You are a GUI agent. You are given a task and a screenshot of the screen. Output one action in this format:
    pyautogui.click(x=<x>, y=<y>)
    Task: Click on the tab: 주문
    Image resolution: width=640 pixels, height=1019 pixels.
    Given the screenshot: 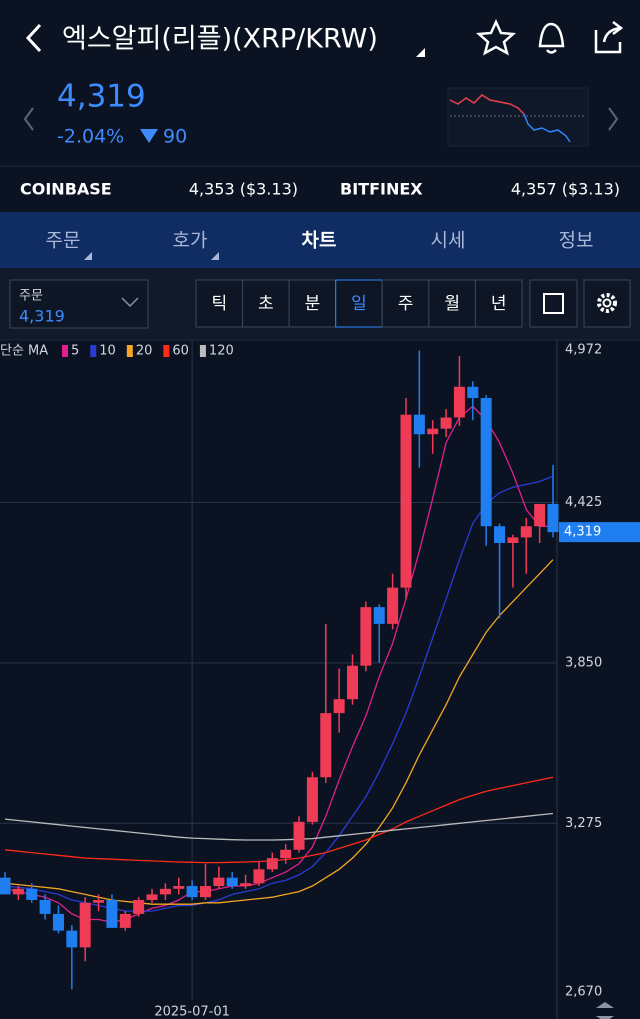 What is the action you would take?
    pyautogui.click(x=63, y=241)
    